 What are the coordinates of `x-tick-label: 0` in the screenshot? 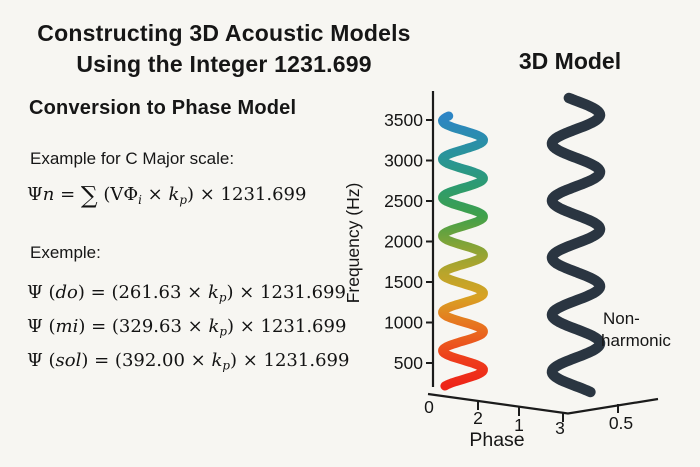 It's located at (429, 407).